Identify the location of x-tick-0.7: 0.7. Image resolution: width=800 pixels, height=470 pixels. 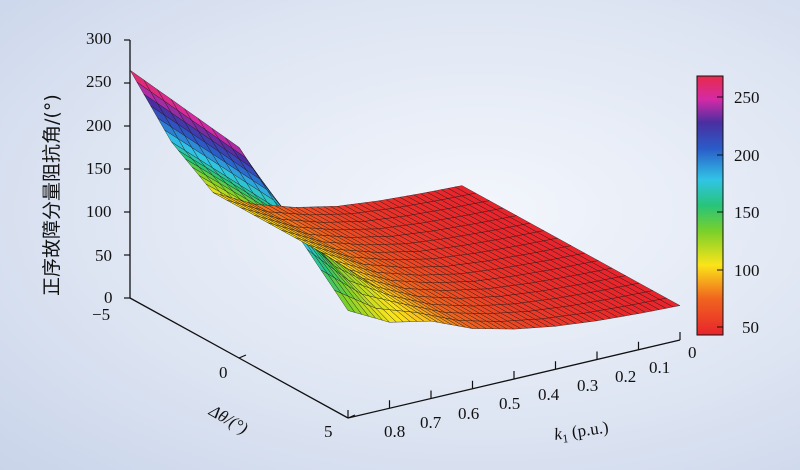
(431, 422).